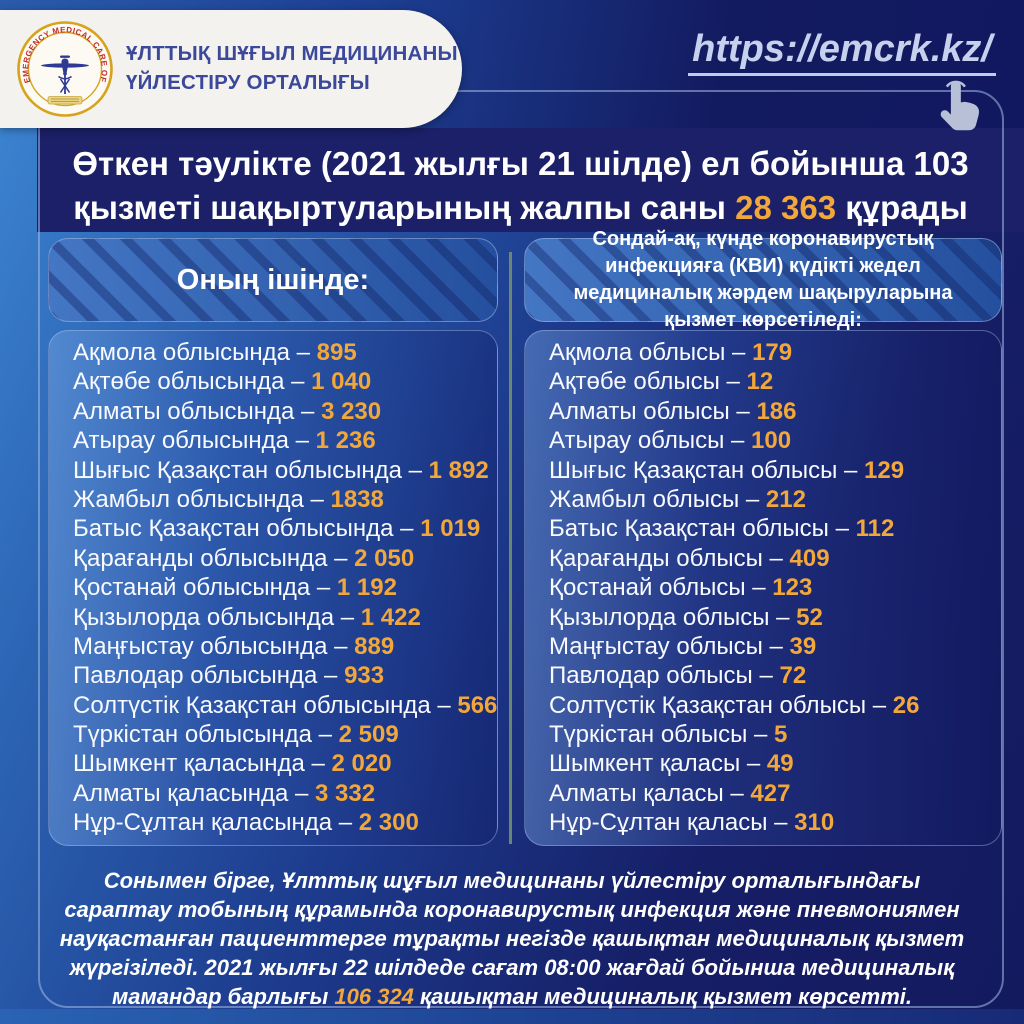 The image size is (1024, 1024). Describe the element at coordinates (809, 617) in the screenshot. I see `region-value: 52` at that location.